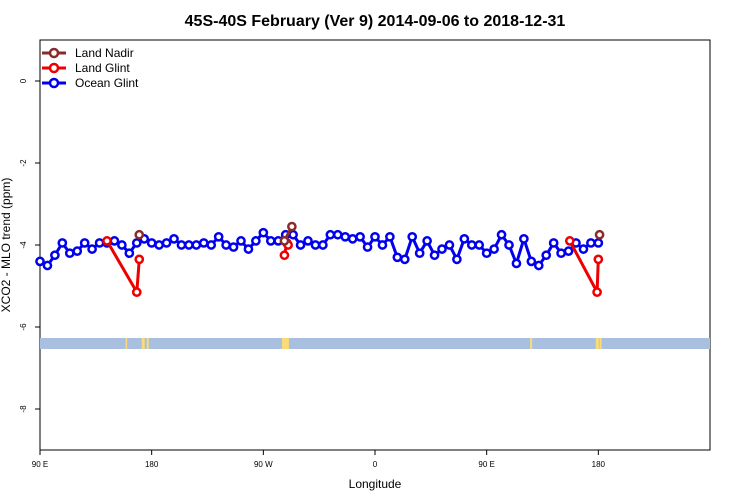 This screenshot has height=500, width=750. Describe the element at coordinates (23, 327) in the screenshot. I see `y-tick-label: -6` at that location.